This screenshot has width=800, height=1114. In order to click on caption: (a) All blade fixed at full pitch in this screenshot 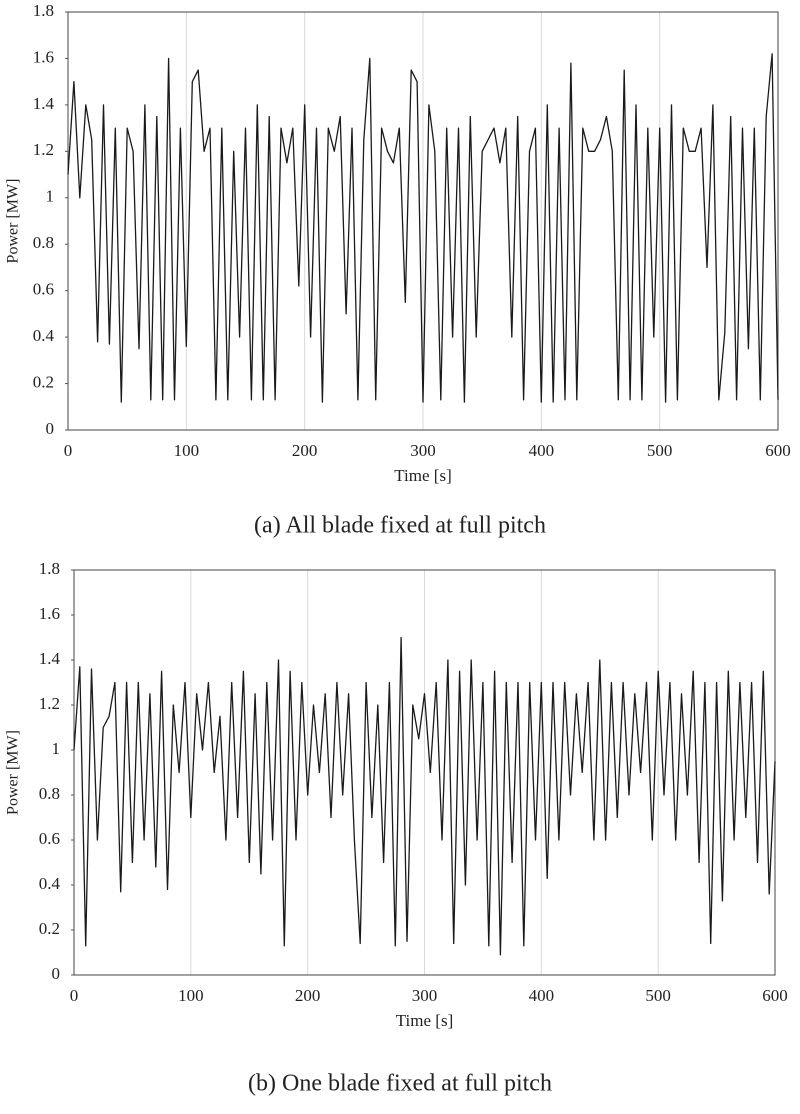, I will do `click(400, 526)`.